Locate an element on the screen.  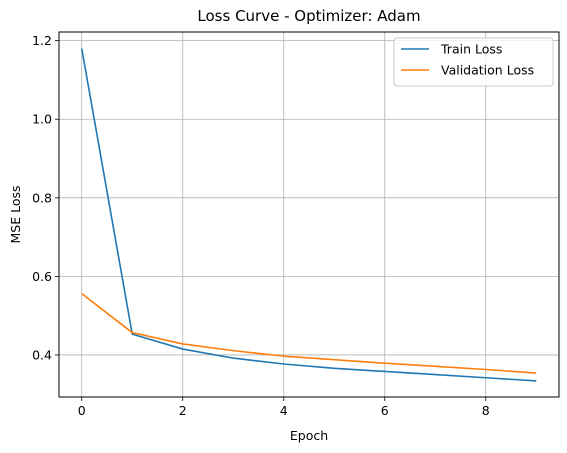
chart-title: Loss Curve - Optimizer: Adam is located at coordinates (308, 16).